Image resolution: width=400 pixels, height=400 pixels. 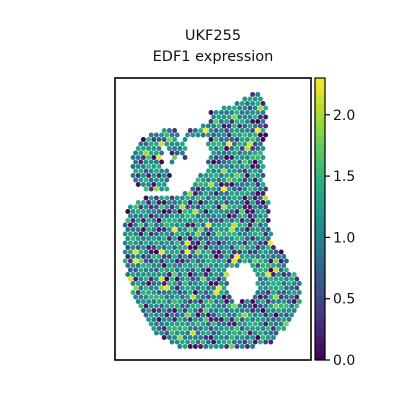 What do you see at coordinates (344, 300) in the screenshot?
I see `colorbar-tick-label: 0.5` at bounding box center [344, 300].